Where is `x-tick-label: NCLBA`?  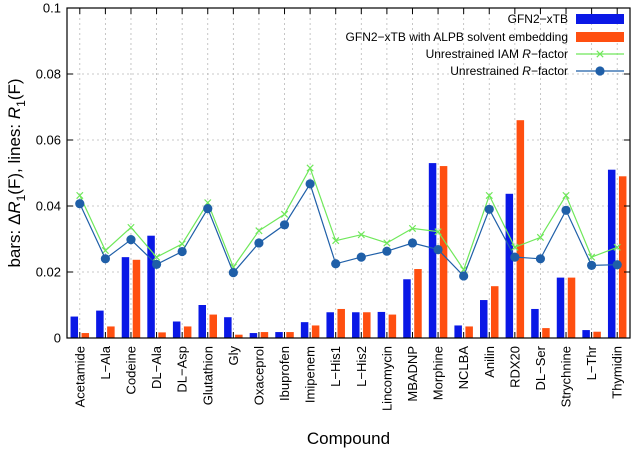 x-tick-label: NCLBA is located at coordinates (463, 368).